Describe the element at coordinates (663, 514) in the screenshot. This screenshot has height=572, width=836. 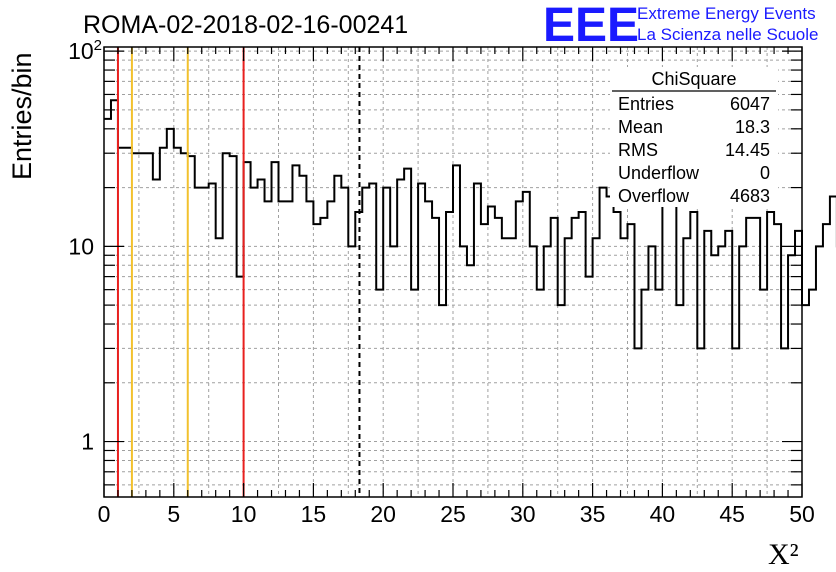
I see `x-tick-label: 40` at that location.